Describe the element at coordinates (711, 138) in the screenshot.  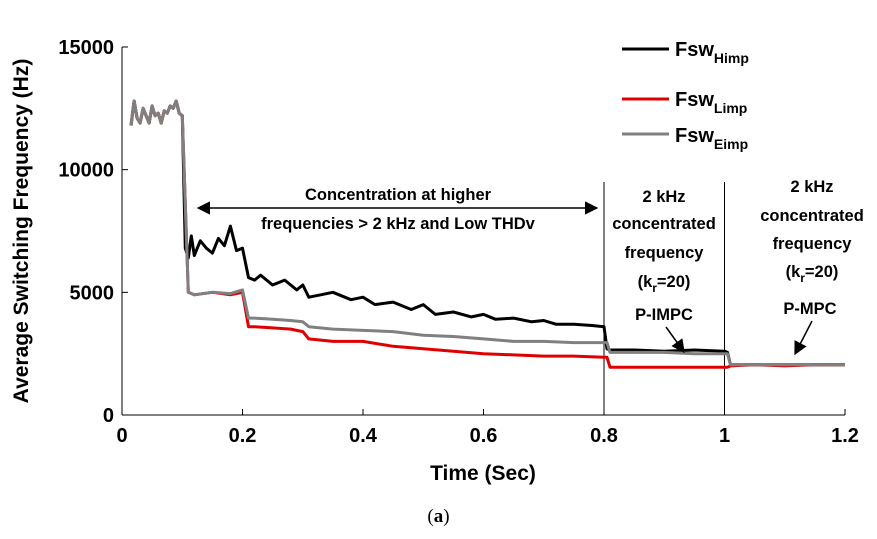
I see `legend-label-eimp: FswEimp` at that location.